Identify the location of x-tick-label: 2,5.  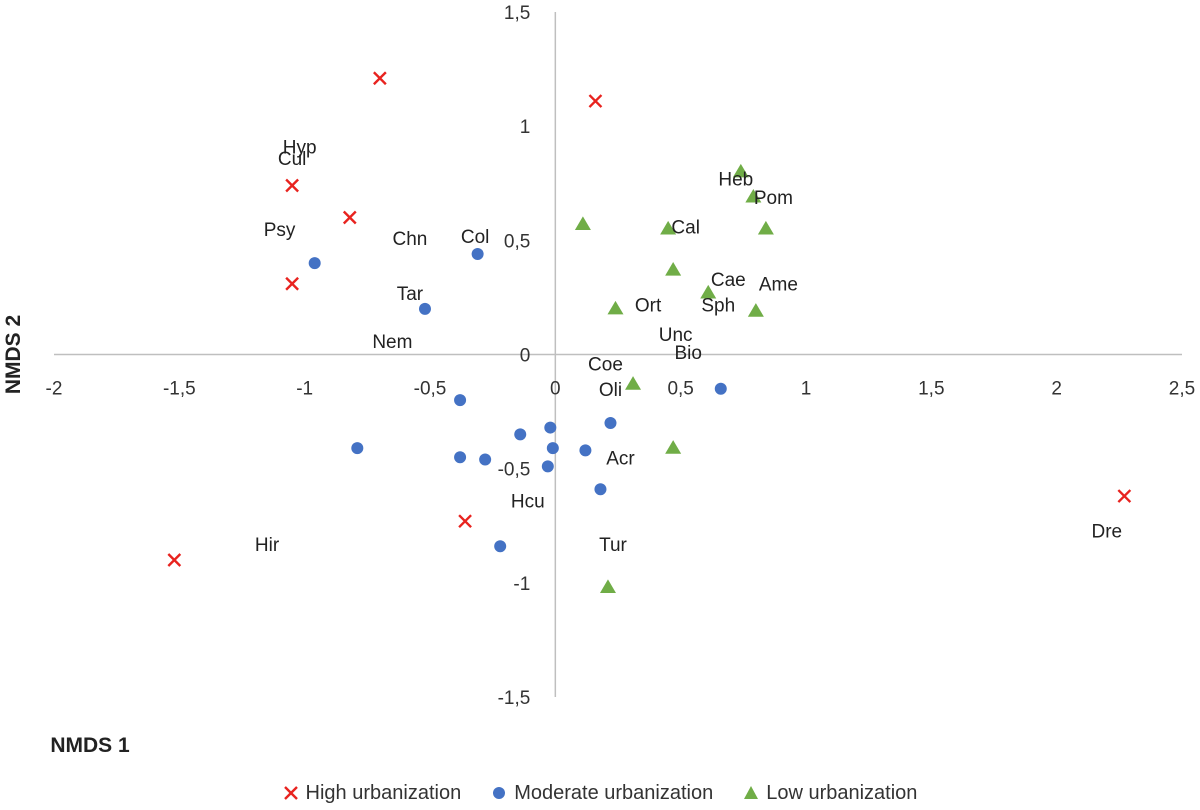
(1182, 389).